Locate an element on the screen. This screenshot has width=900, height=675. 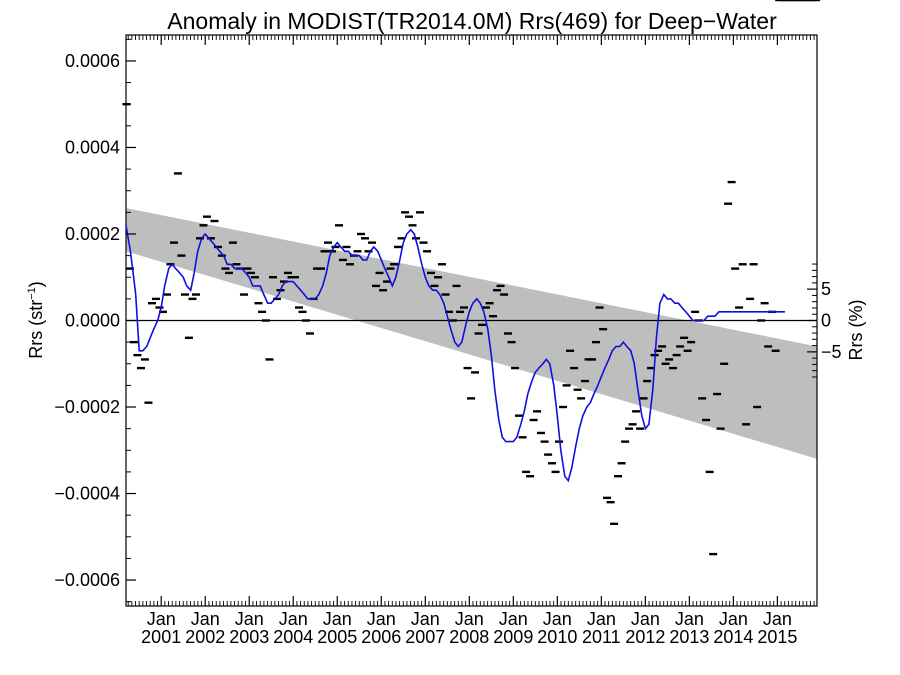
y-tick-label: −0.0006 is located at coordinates (87, 580).